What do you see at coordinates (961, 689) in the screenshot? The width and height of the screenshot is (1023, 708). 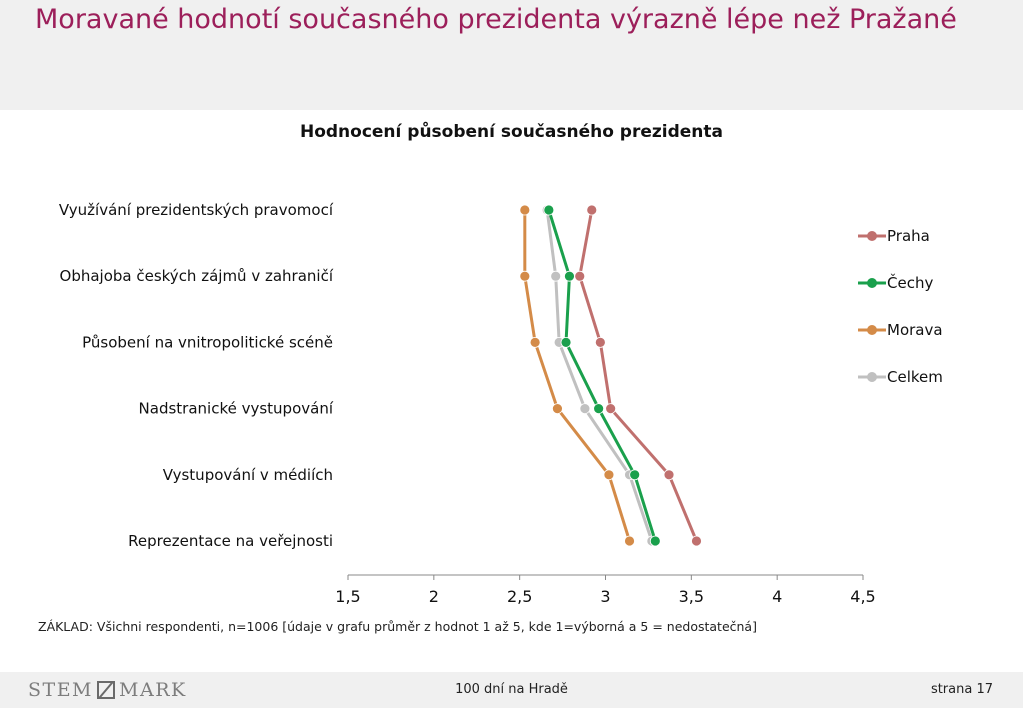 I see `page-number: strana 17` at bounding box center [961, 689].